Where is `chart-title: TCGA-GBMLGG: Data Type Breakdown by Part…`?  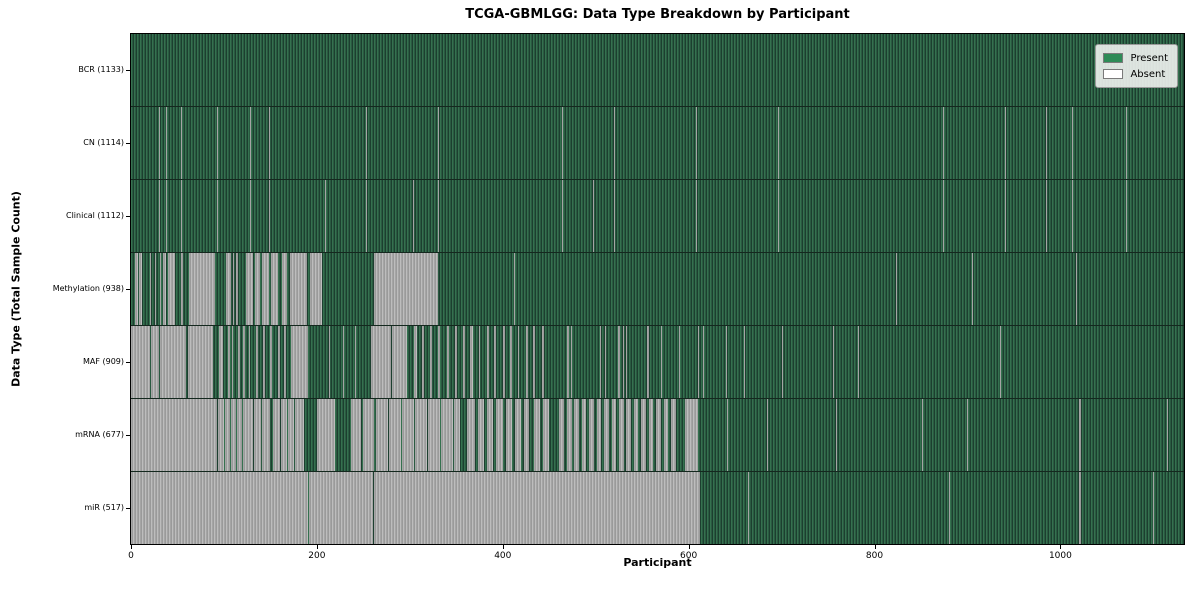
chart-title: TCGA-GBMLGG: Data Type Breakdown by Part… is located at coordinates (657, 14).